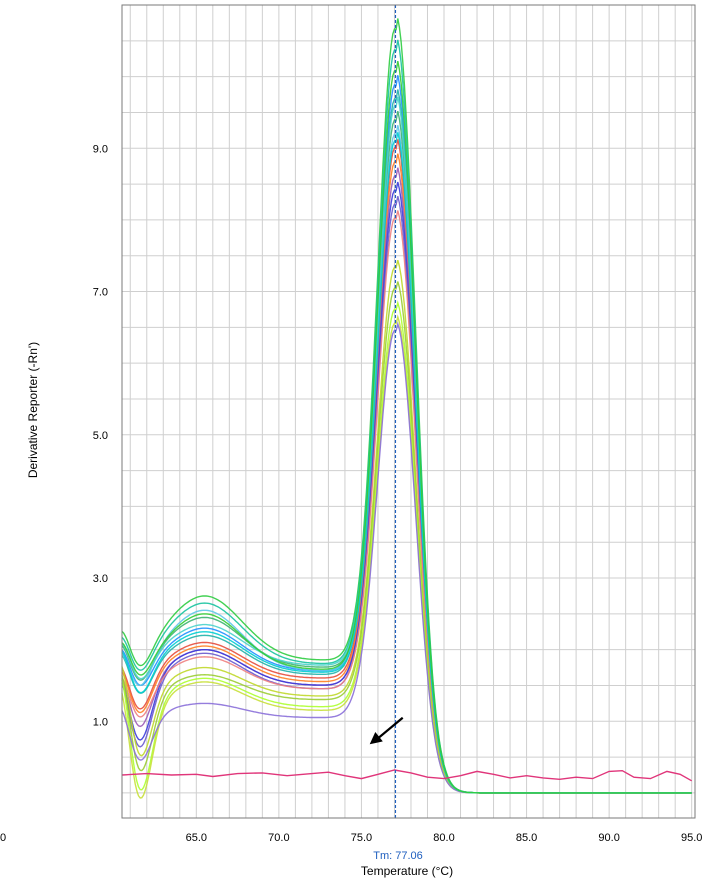  Describe the element at coordinates (389, 729) in the screenshot. I see `annotation-arrow-shaft` at that location.